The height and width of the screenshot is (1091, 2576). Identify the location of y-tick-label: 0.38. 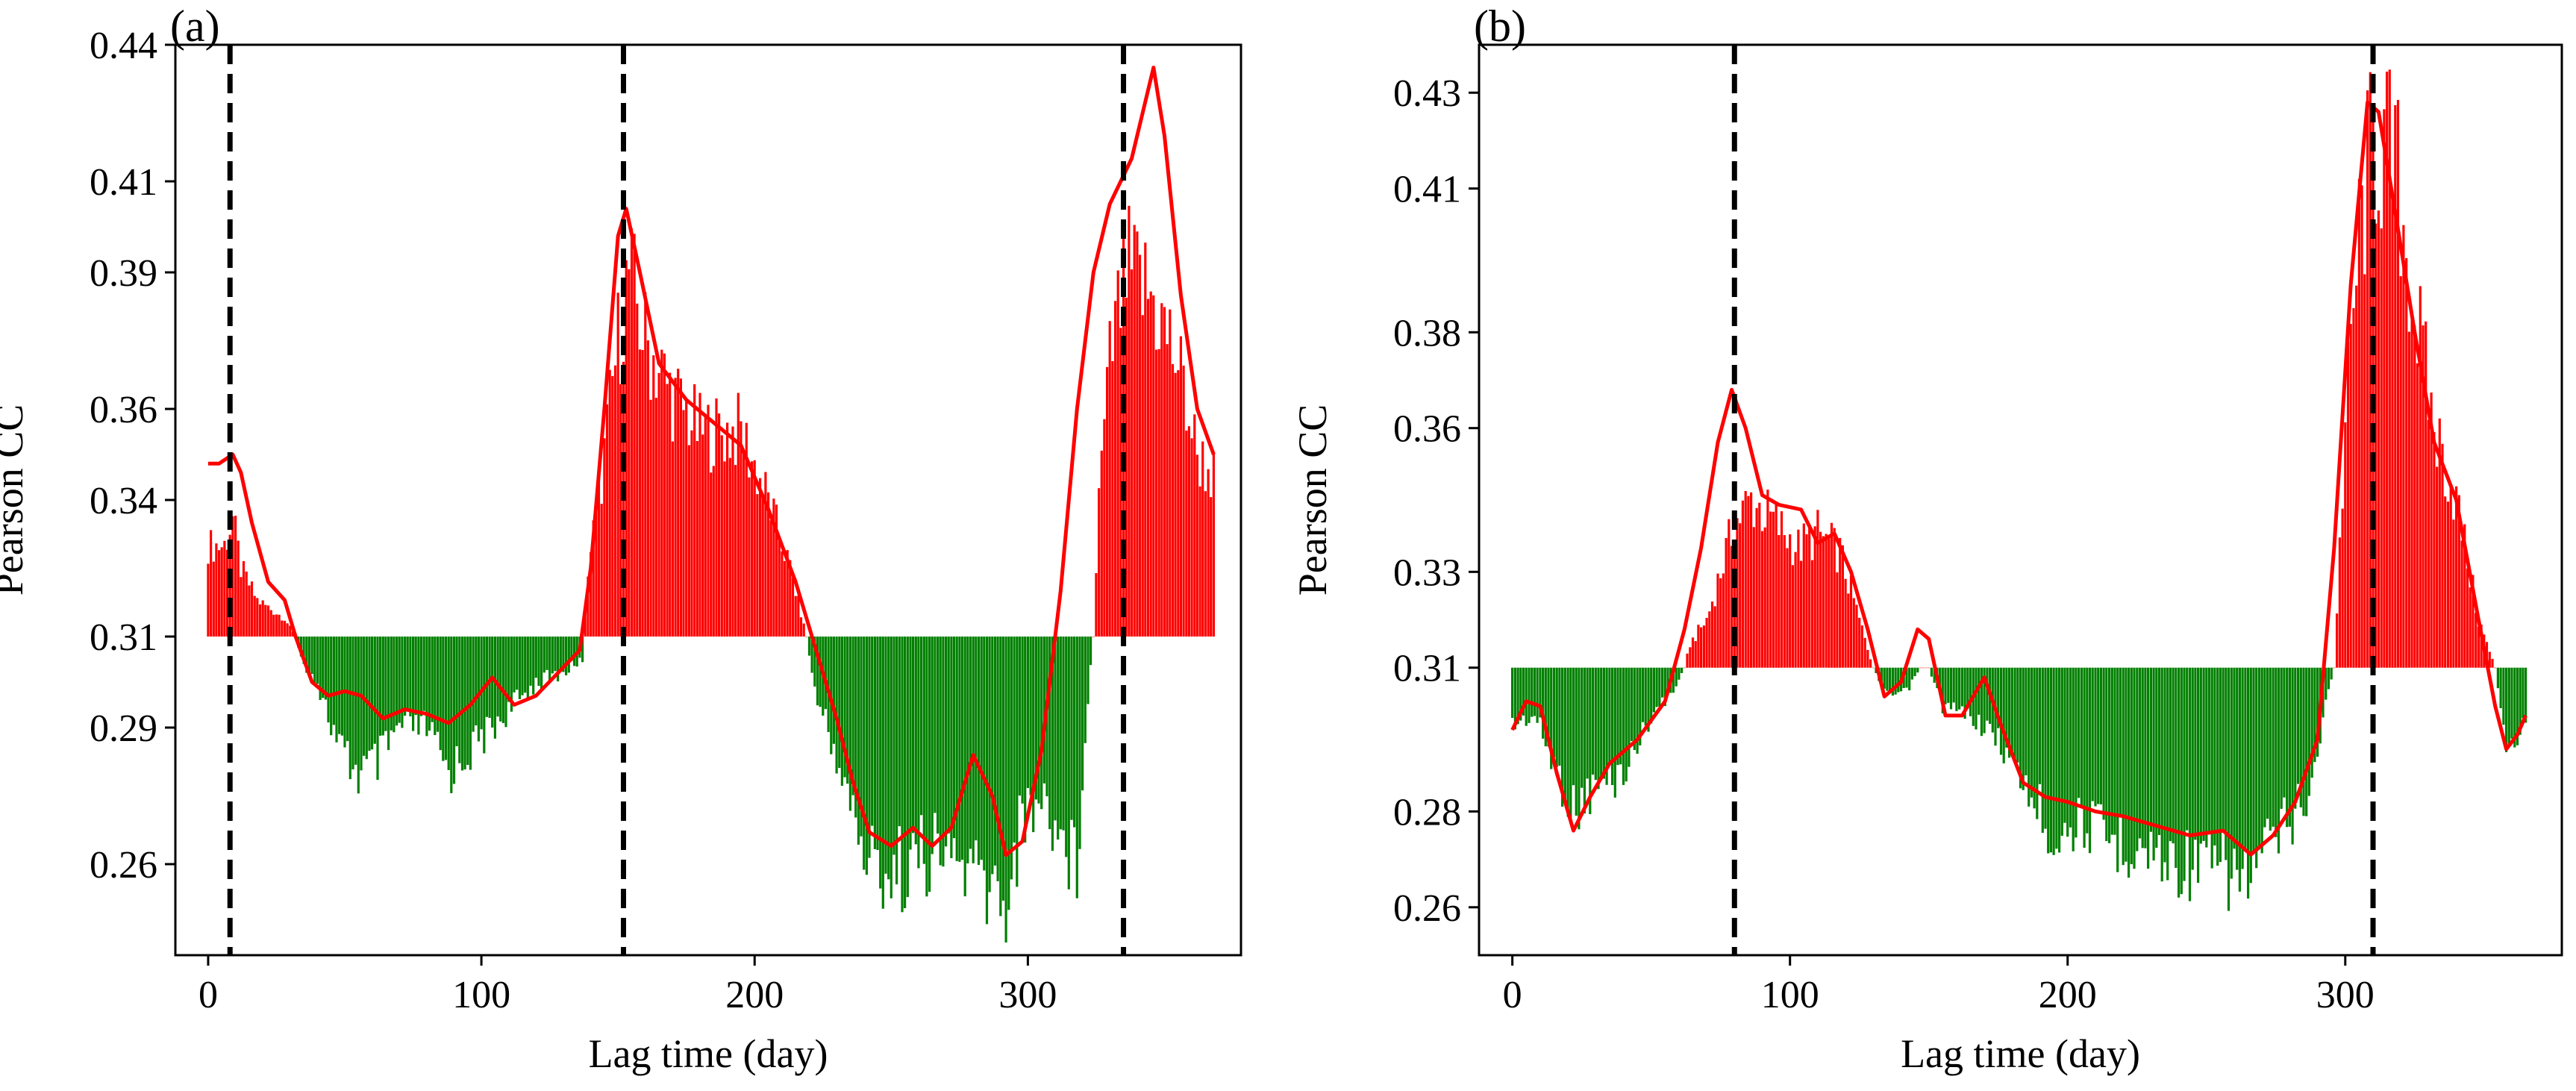
(1427, 333).